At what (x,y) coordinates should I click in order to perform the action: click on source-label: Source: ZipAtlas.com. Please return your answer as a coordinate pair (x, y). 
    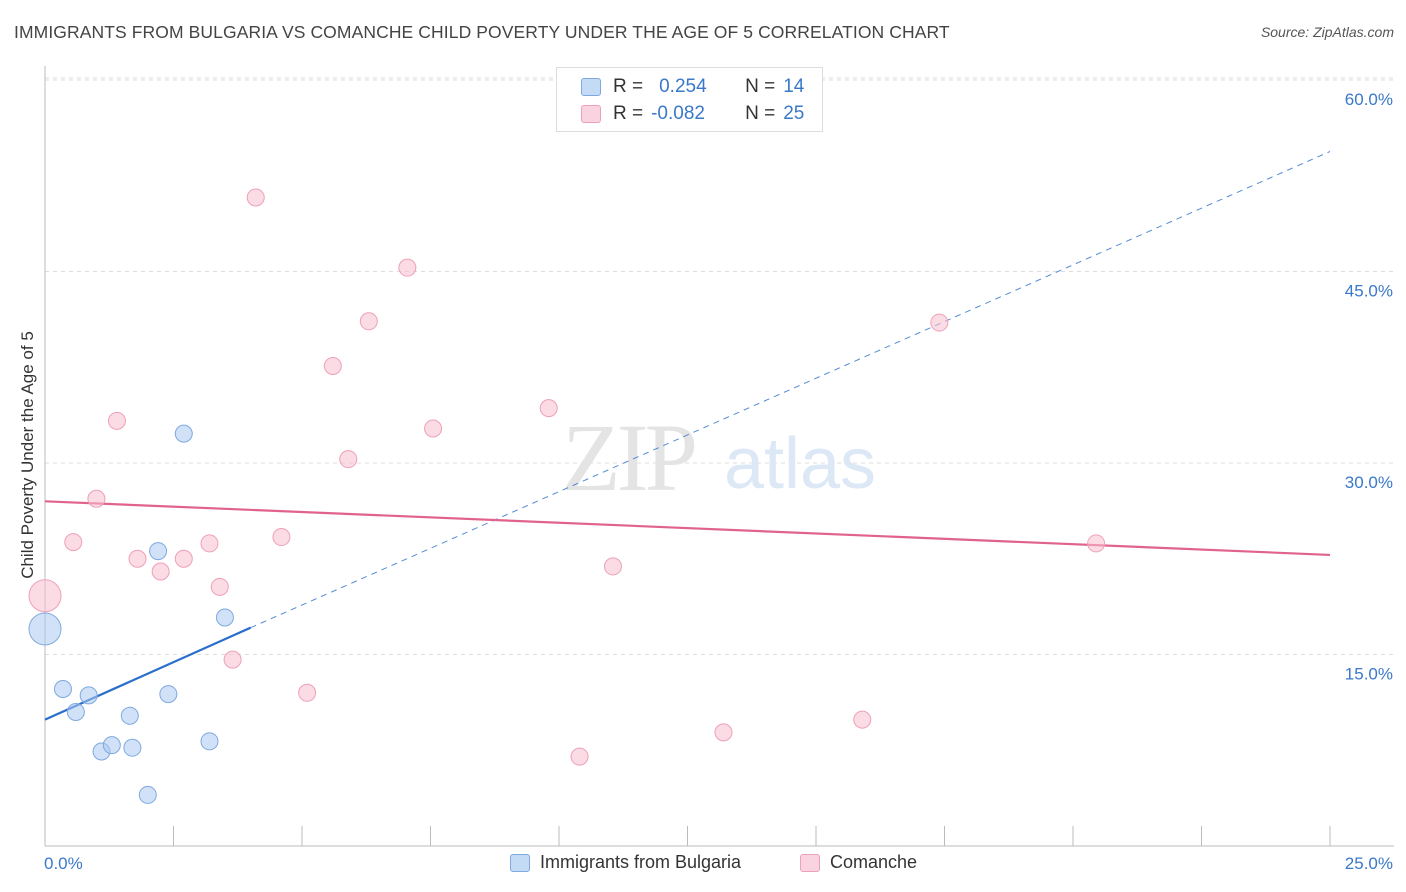
    Looking at the image, I should click on (1327, 32).